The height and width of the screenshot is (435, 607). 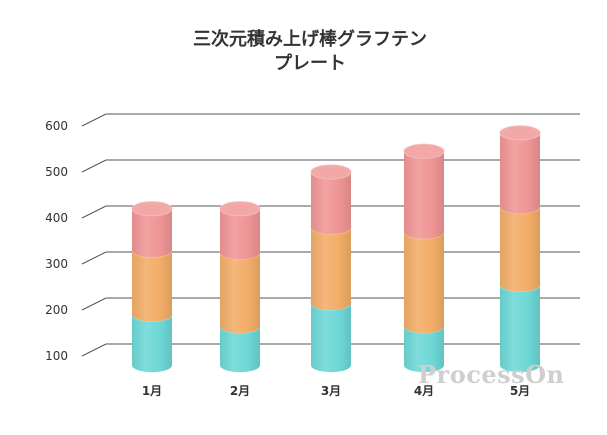 I want to click on y-tick-label: 200, so click(x=56, y=310).